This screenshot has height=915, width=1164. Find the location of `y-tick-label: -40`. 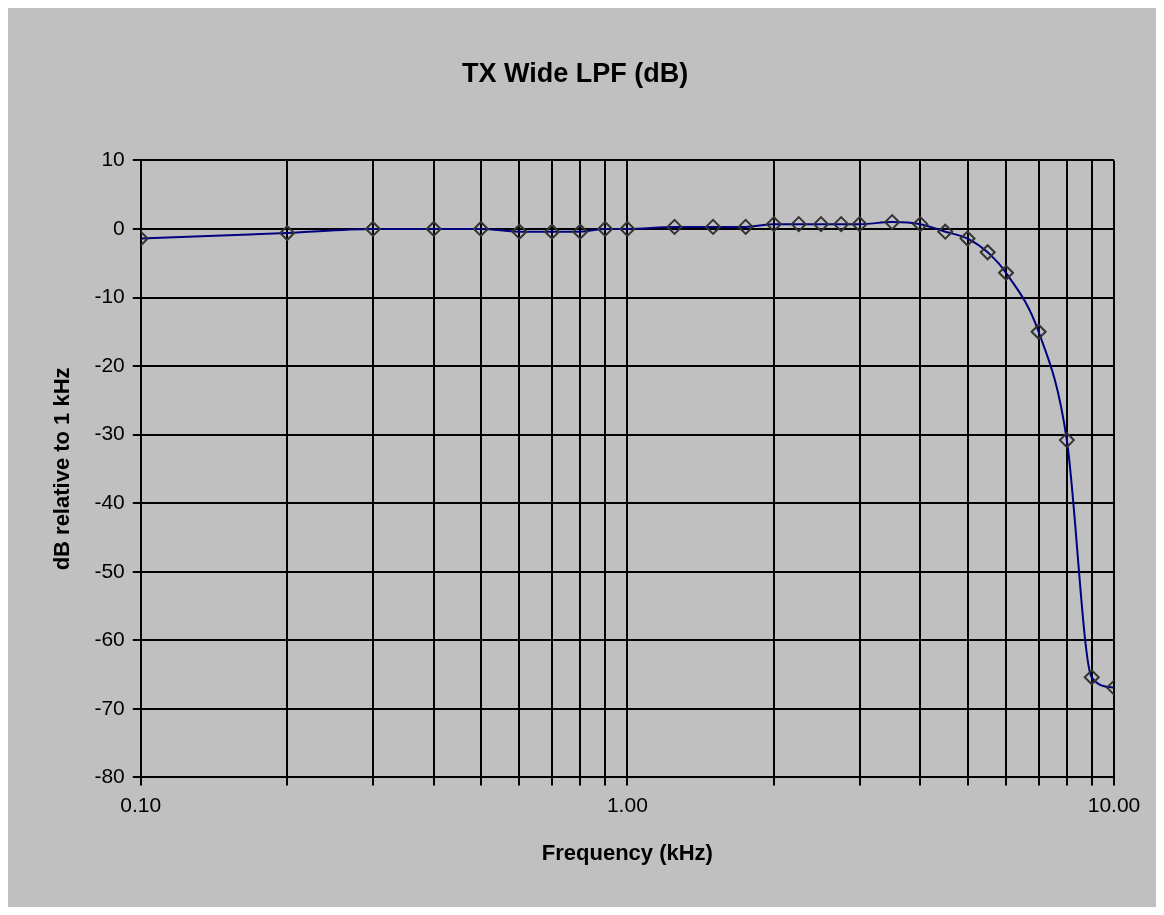

y-tick-label: -40 is located at coordinates (109, 501).